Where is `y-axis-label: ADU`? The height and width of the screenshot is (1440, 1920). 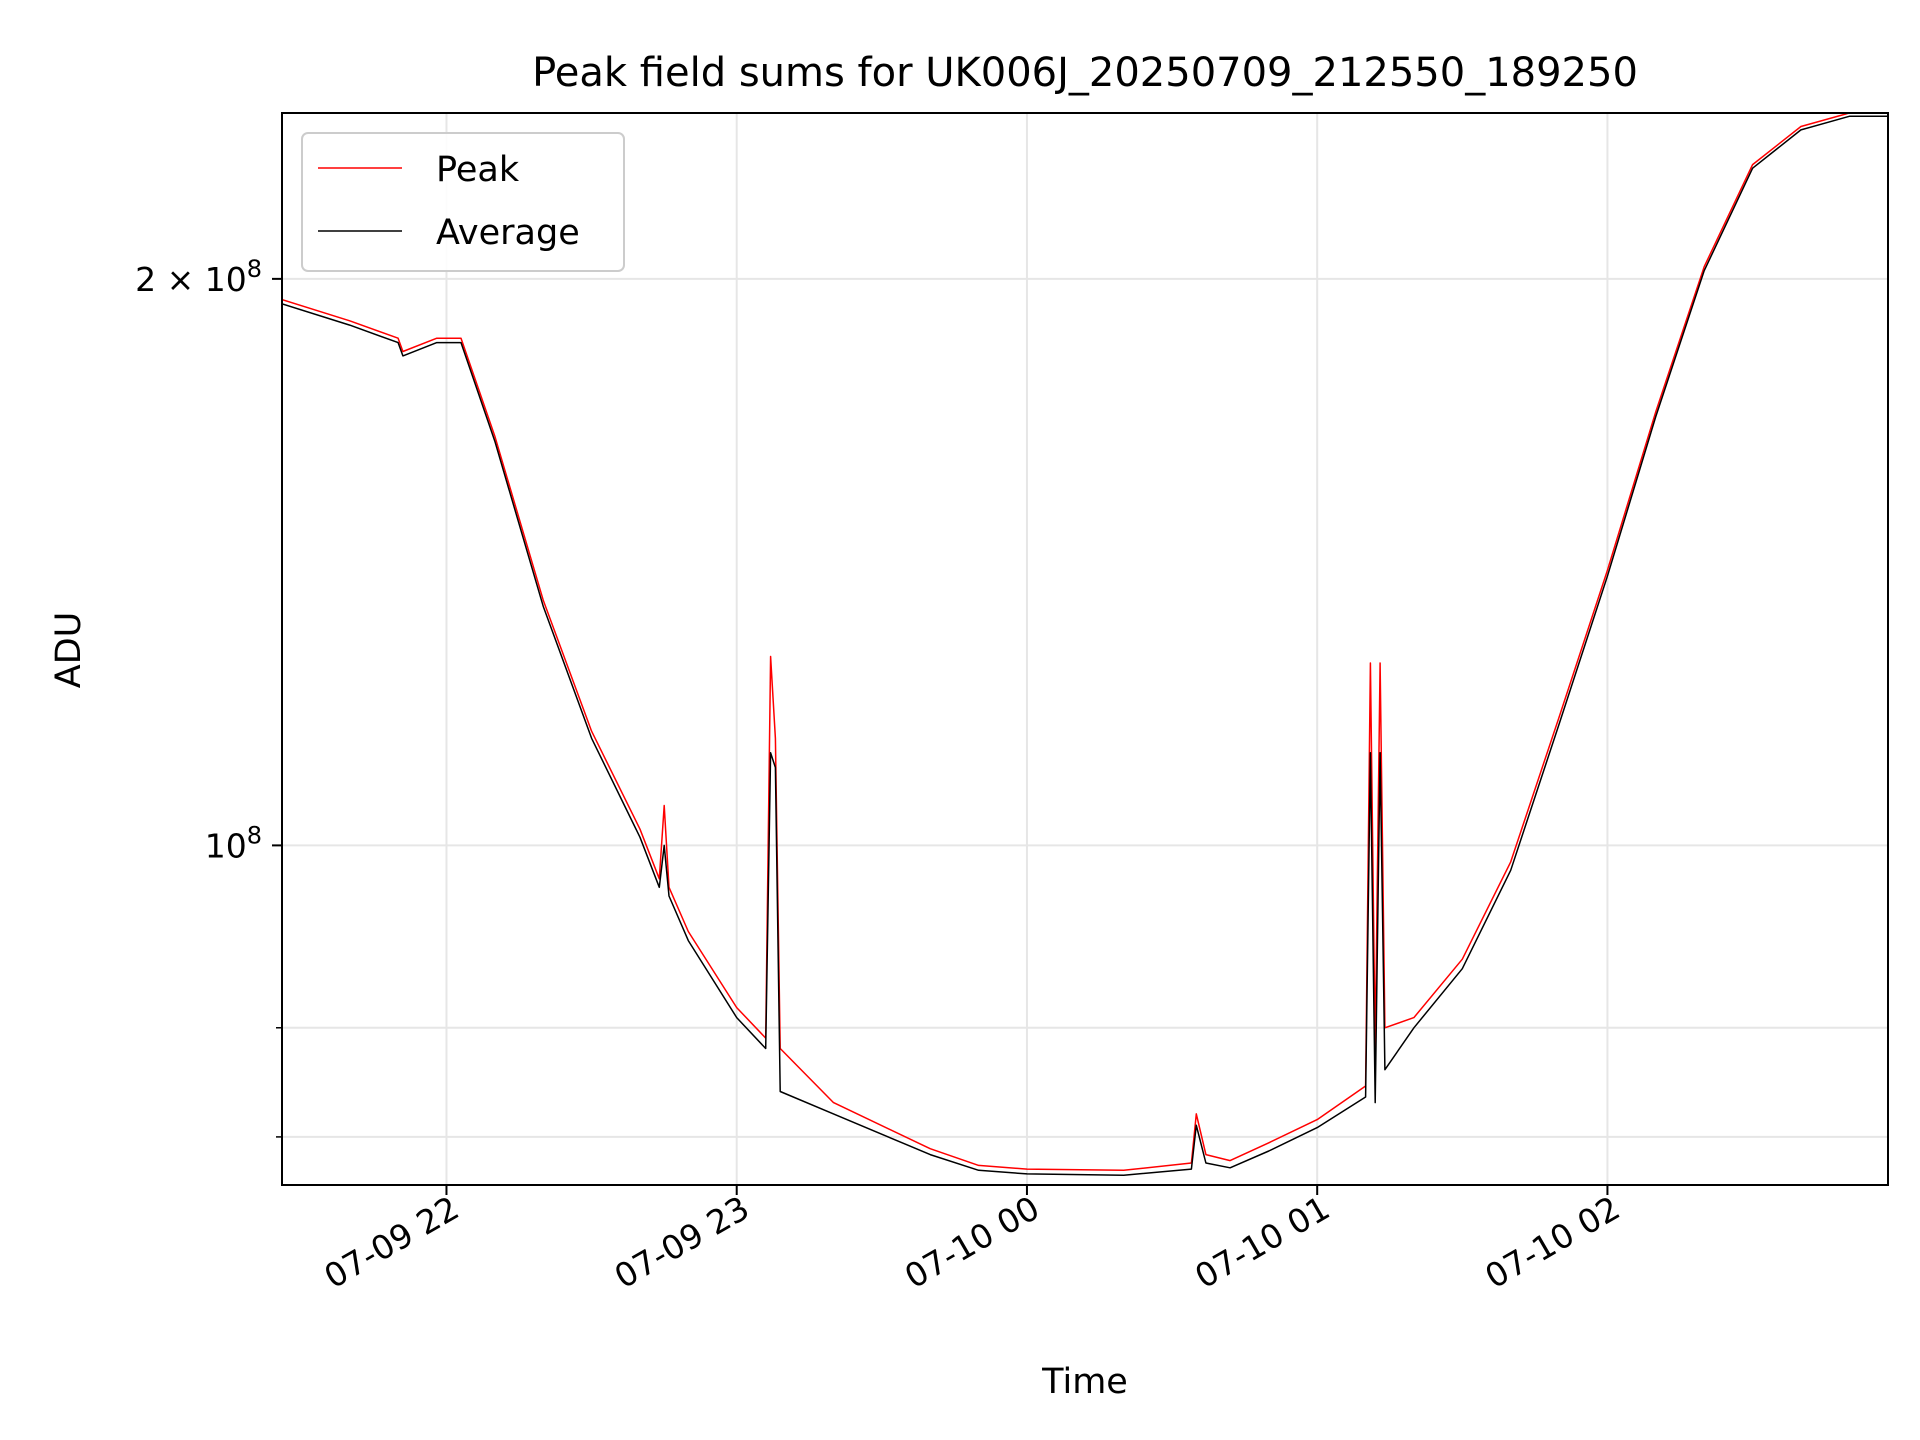 y-axis-label: ADU is located at coordinates (69, 650).